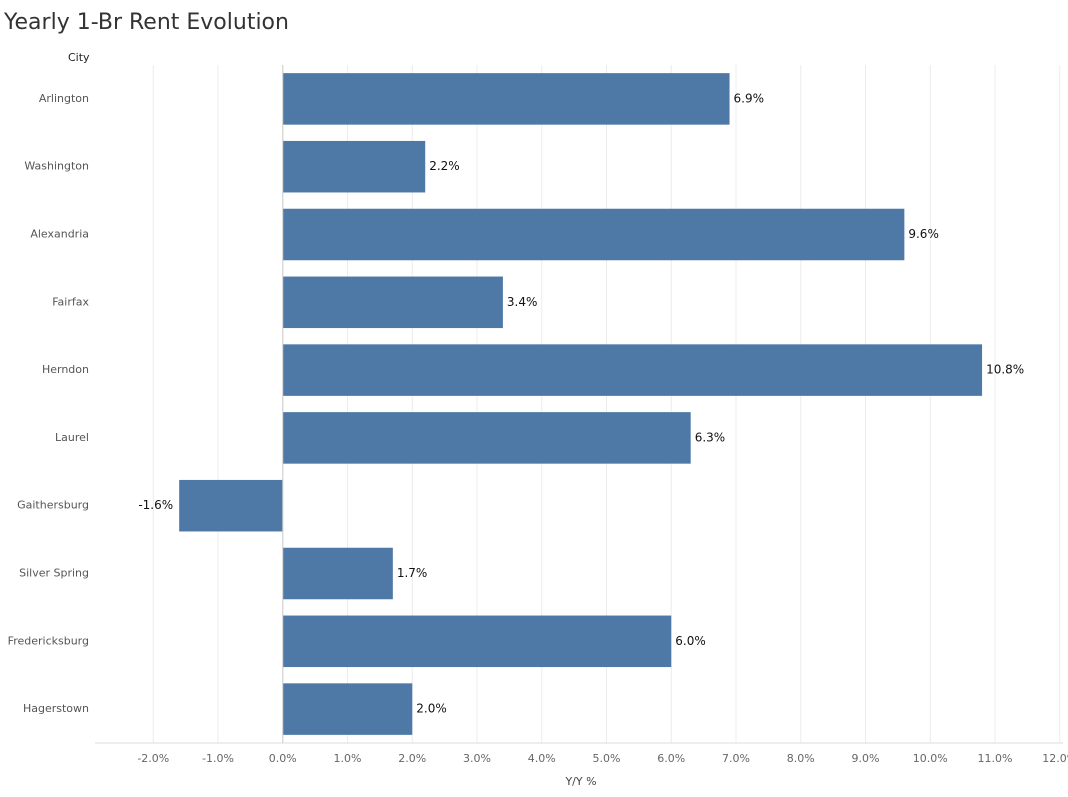 This screenshot has width=1068, height=797. Describe the element at coordinates (153, 758) in the screenshot. I see `x-tick-label: -2.0%` at that location.